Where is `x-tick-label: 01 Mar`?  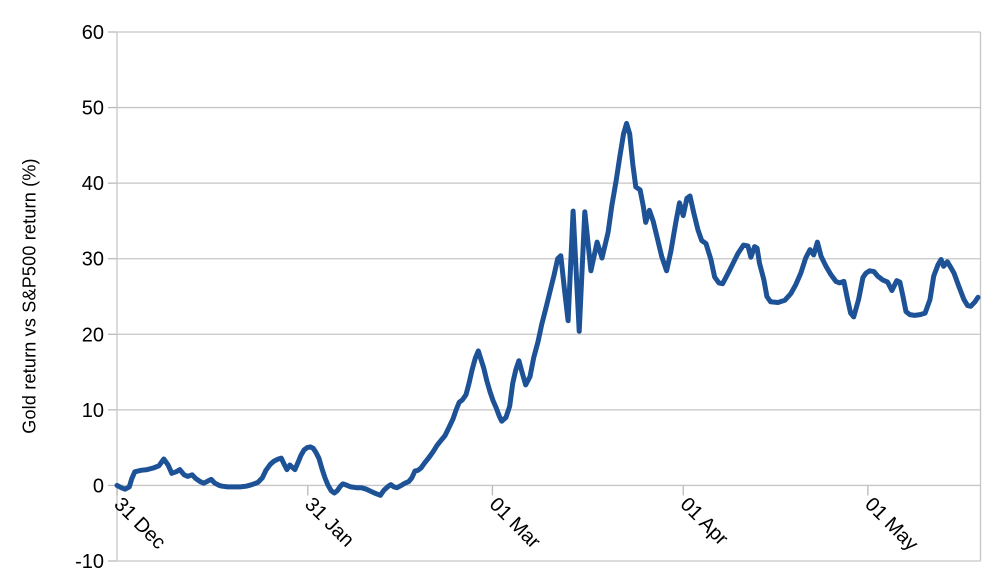 x-tick-label: 01 Mar is located at coordinates (515, 523).